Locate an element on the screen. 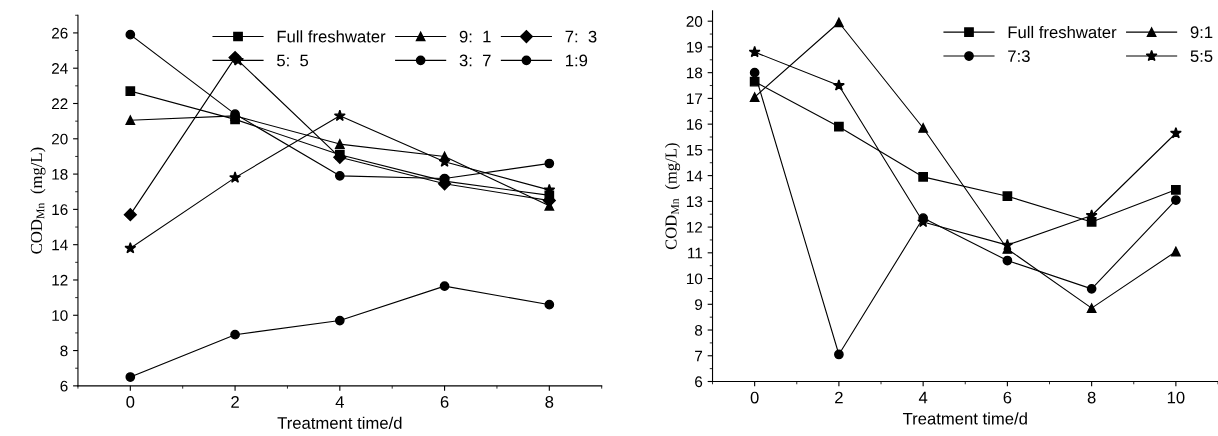  y-tick-label: 26 is located at coordinates (60, 33).